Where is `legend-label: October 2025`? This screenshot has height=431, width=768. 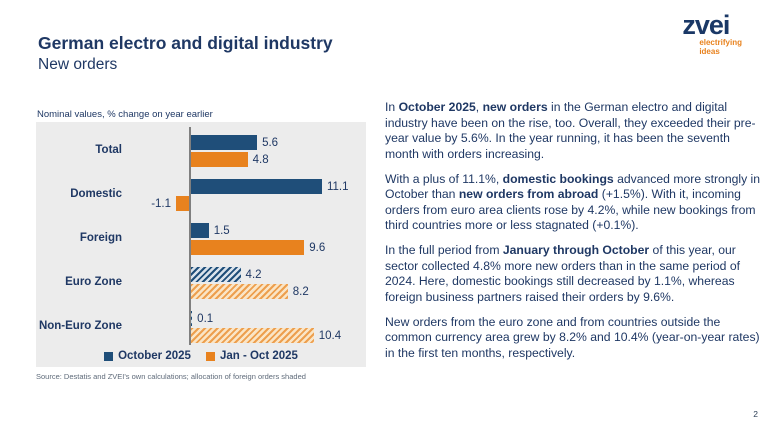 legend-label: October 2025 is located at coordinates (154, 356).